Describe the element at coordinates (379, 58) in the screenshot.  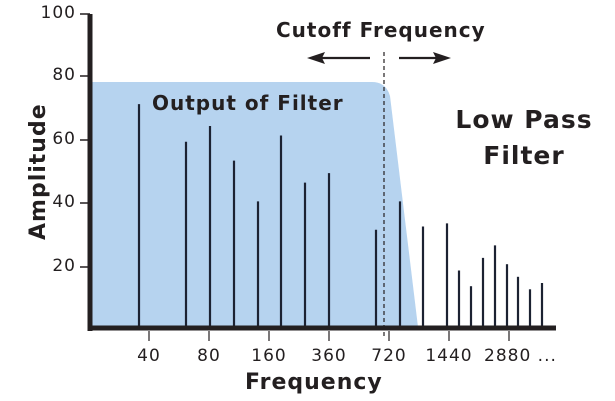
I see `cutoff-arrows` at that location.